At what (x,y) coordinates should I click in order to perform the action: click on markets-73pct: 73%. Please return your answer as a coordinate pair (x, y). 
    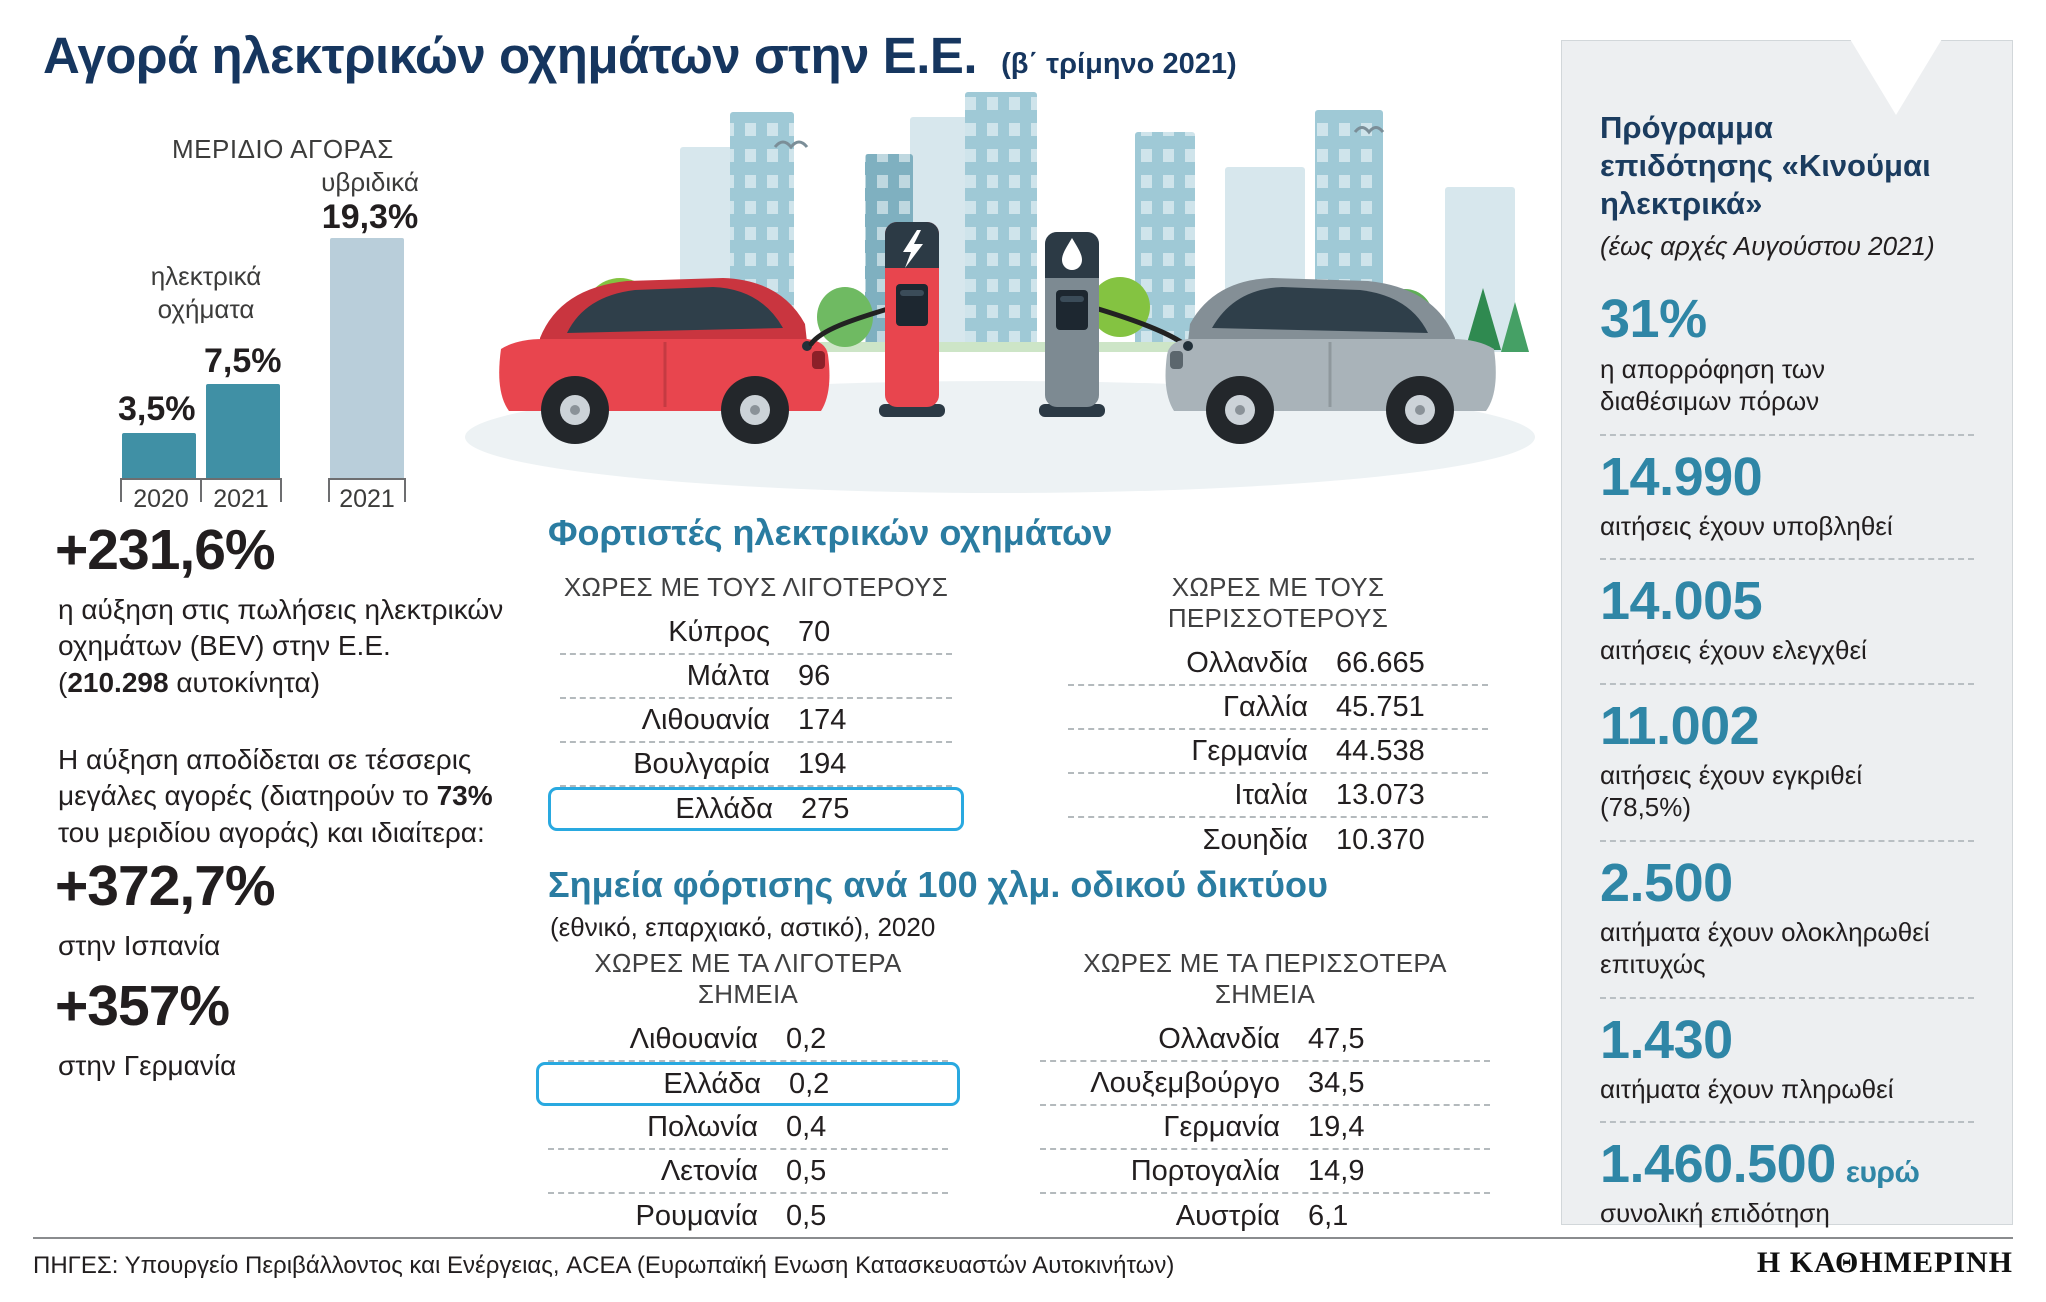
    Looking at the image, I should click on (464, 796).